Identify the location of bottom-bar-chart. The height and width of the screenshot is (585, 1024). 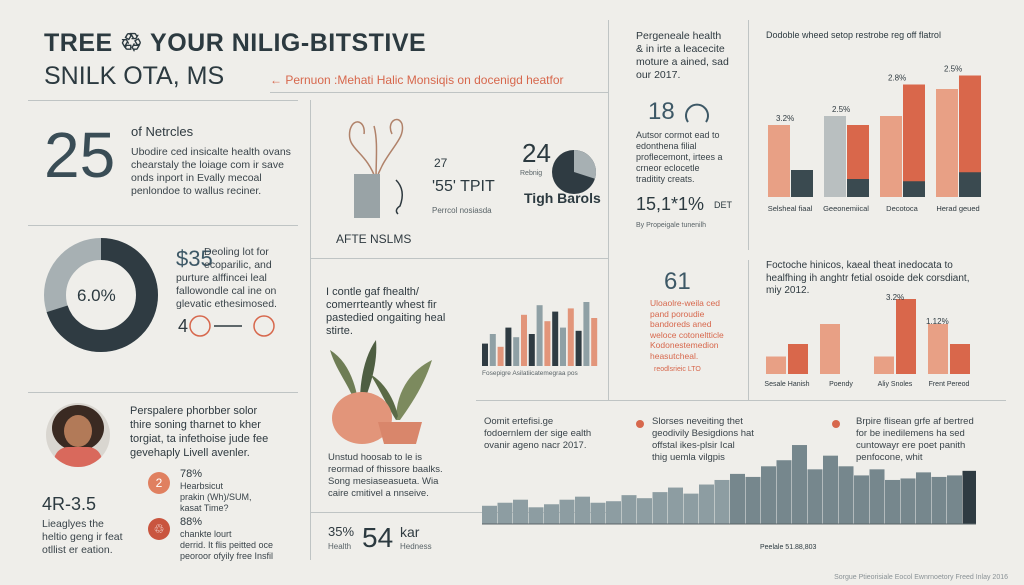
(729, 485).